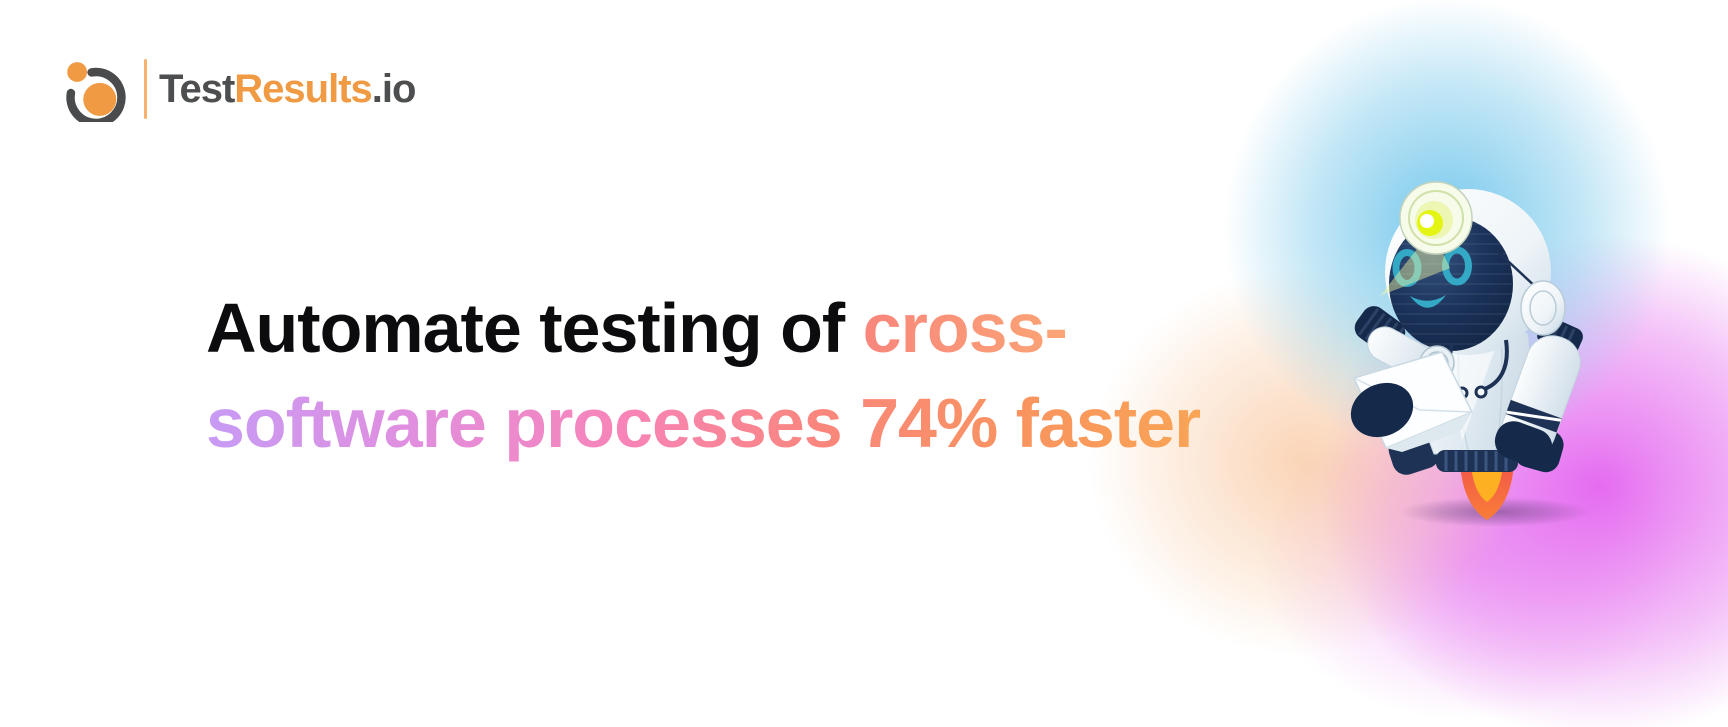 The width and height of the screenshot is (1728, 727). Describe the element at coordinates (1382, 410) in the screenshot. I see `robot-hand` at that location.